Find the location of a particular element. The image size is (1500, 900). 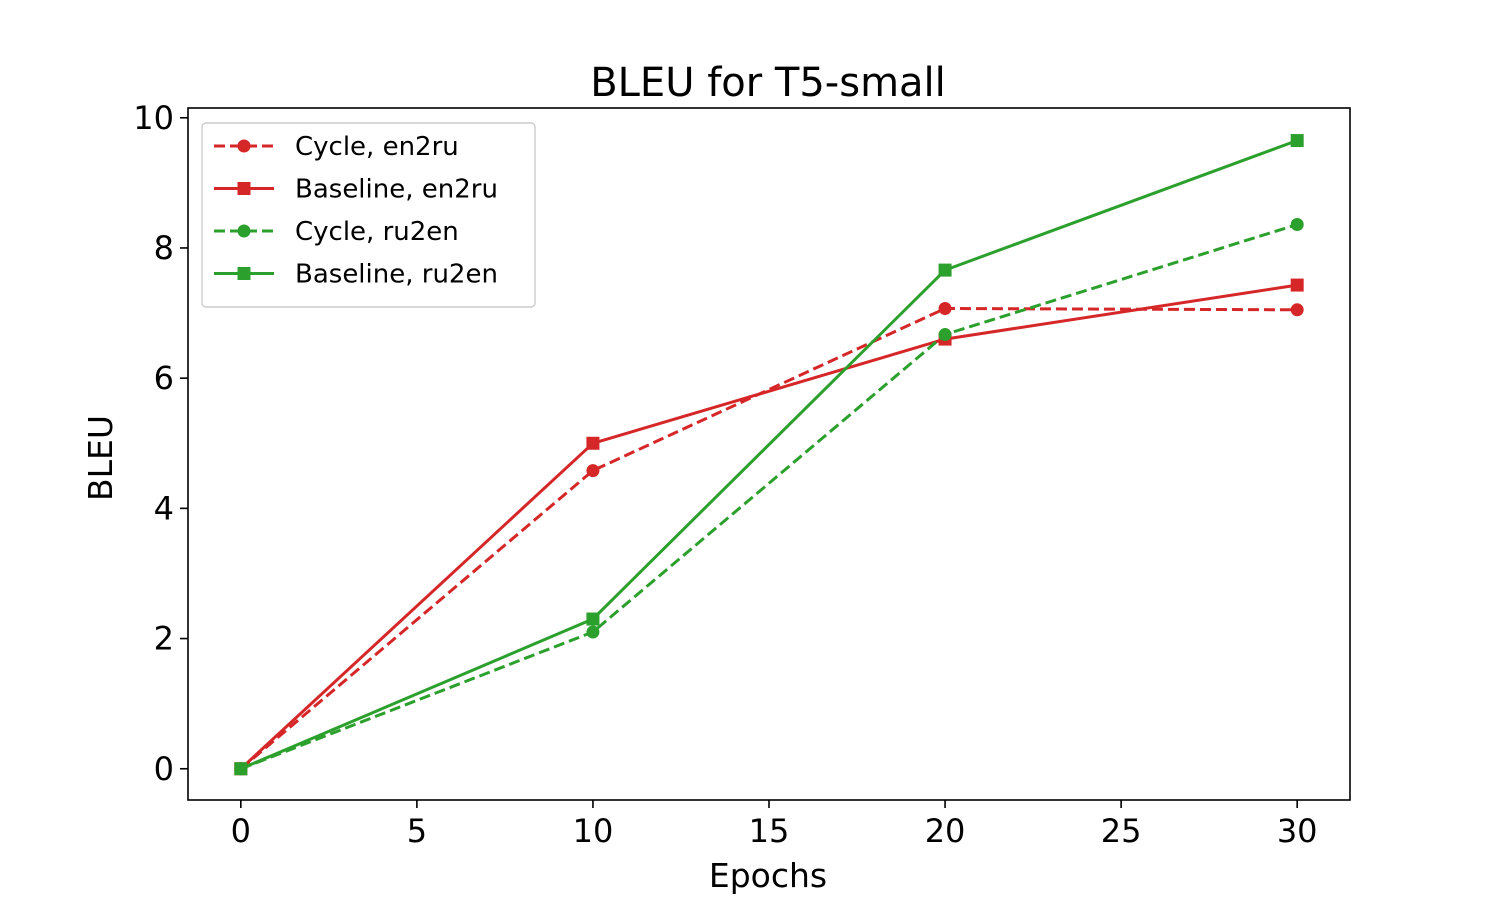

y-tick-label: 4 is located at coordinates (164, 508).